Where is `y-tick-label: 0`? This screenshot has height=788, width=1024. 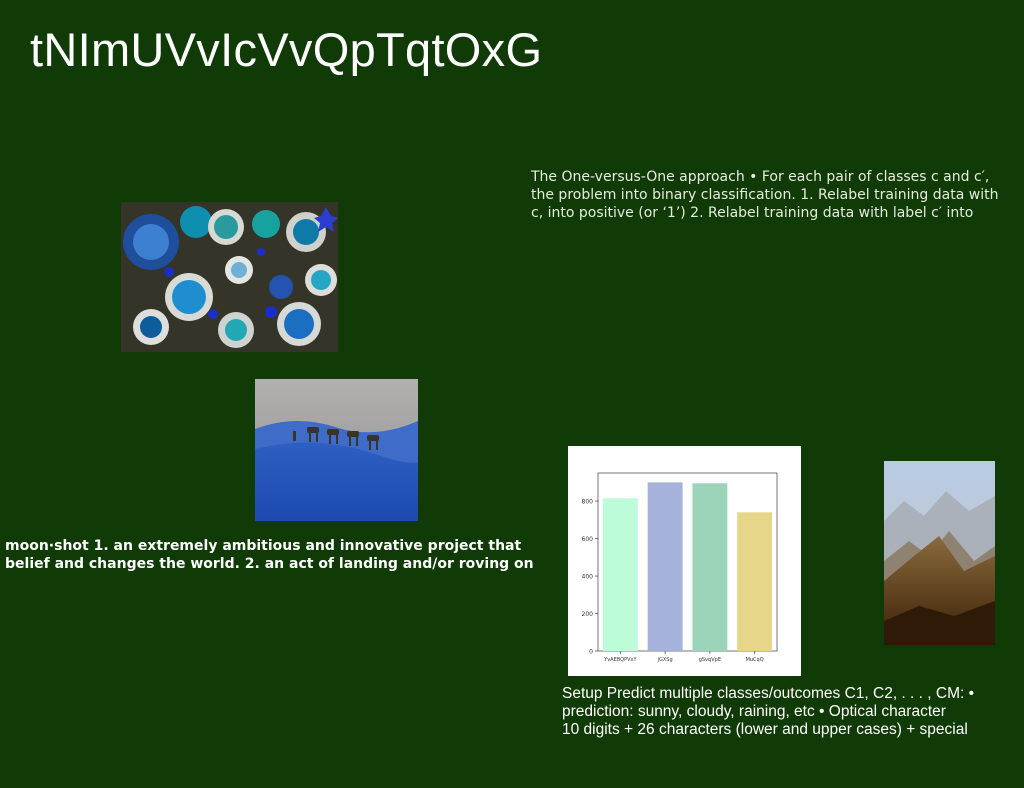 y-tick-label: 0 is located at coordinates (591, 652).